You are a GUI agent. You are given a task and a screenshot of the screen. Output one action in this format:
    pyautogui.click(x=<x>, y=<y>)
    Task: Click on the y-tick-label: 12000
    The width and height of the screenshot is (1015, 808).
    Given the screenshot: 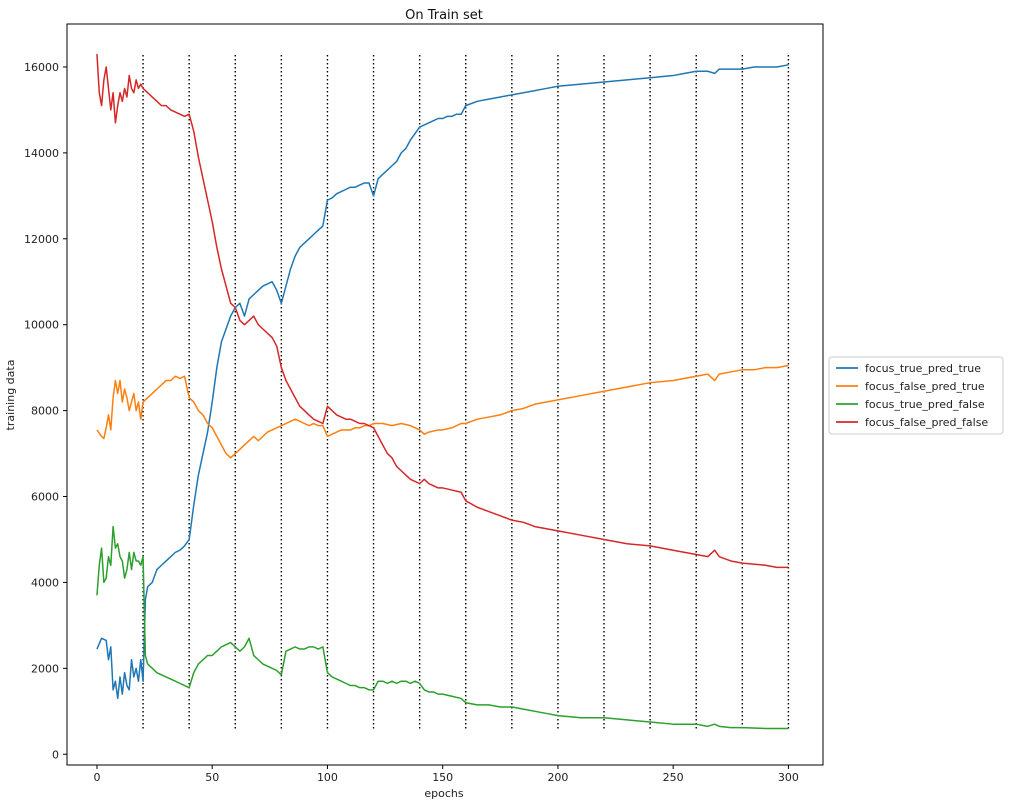 What is the action you would take?
    pyautogui.click(x=41, y=239)
    